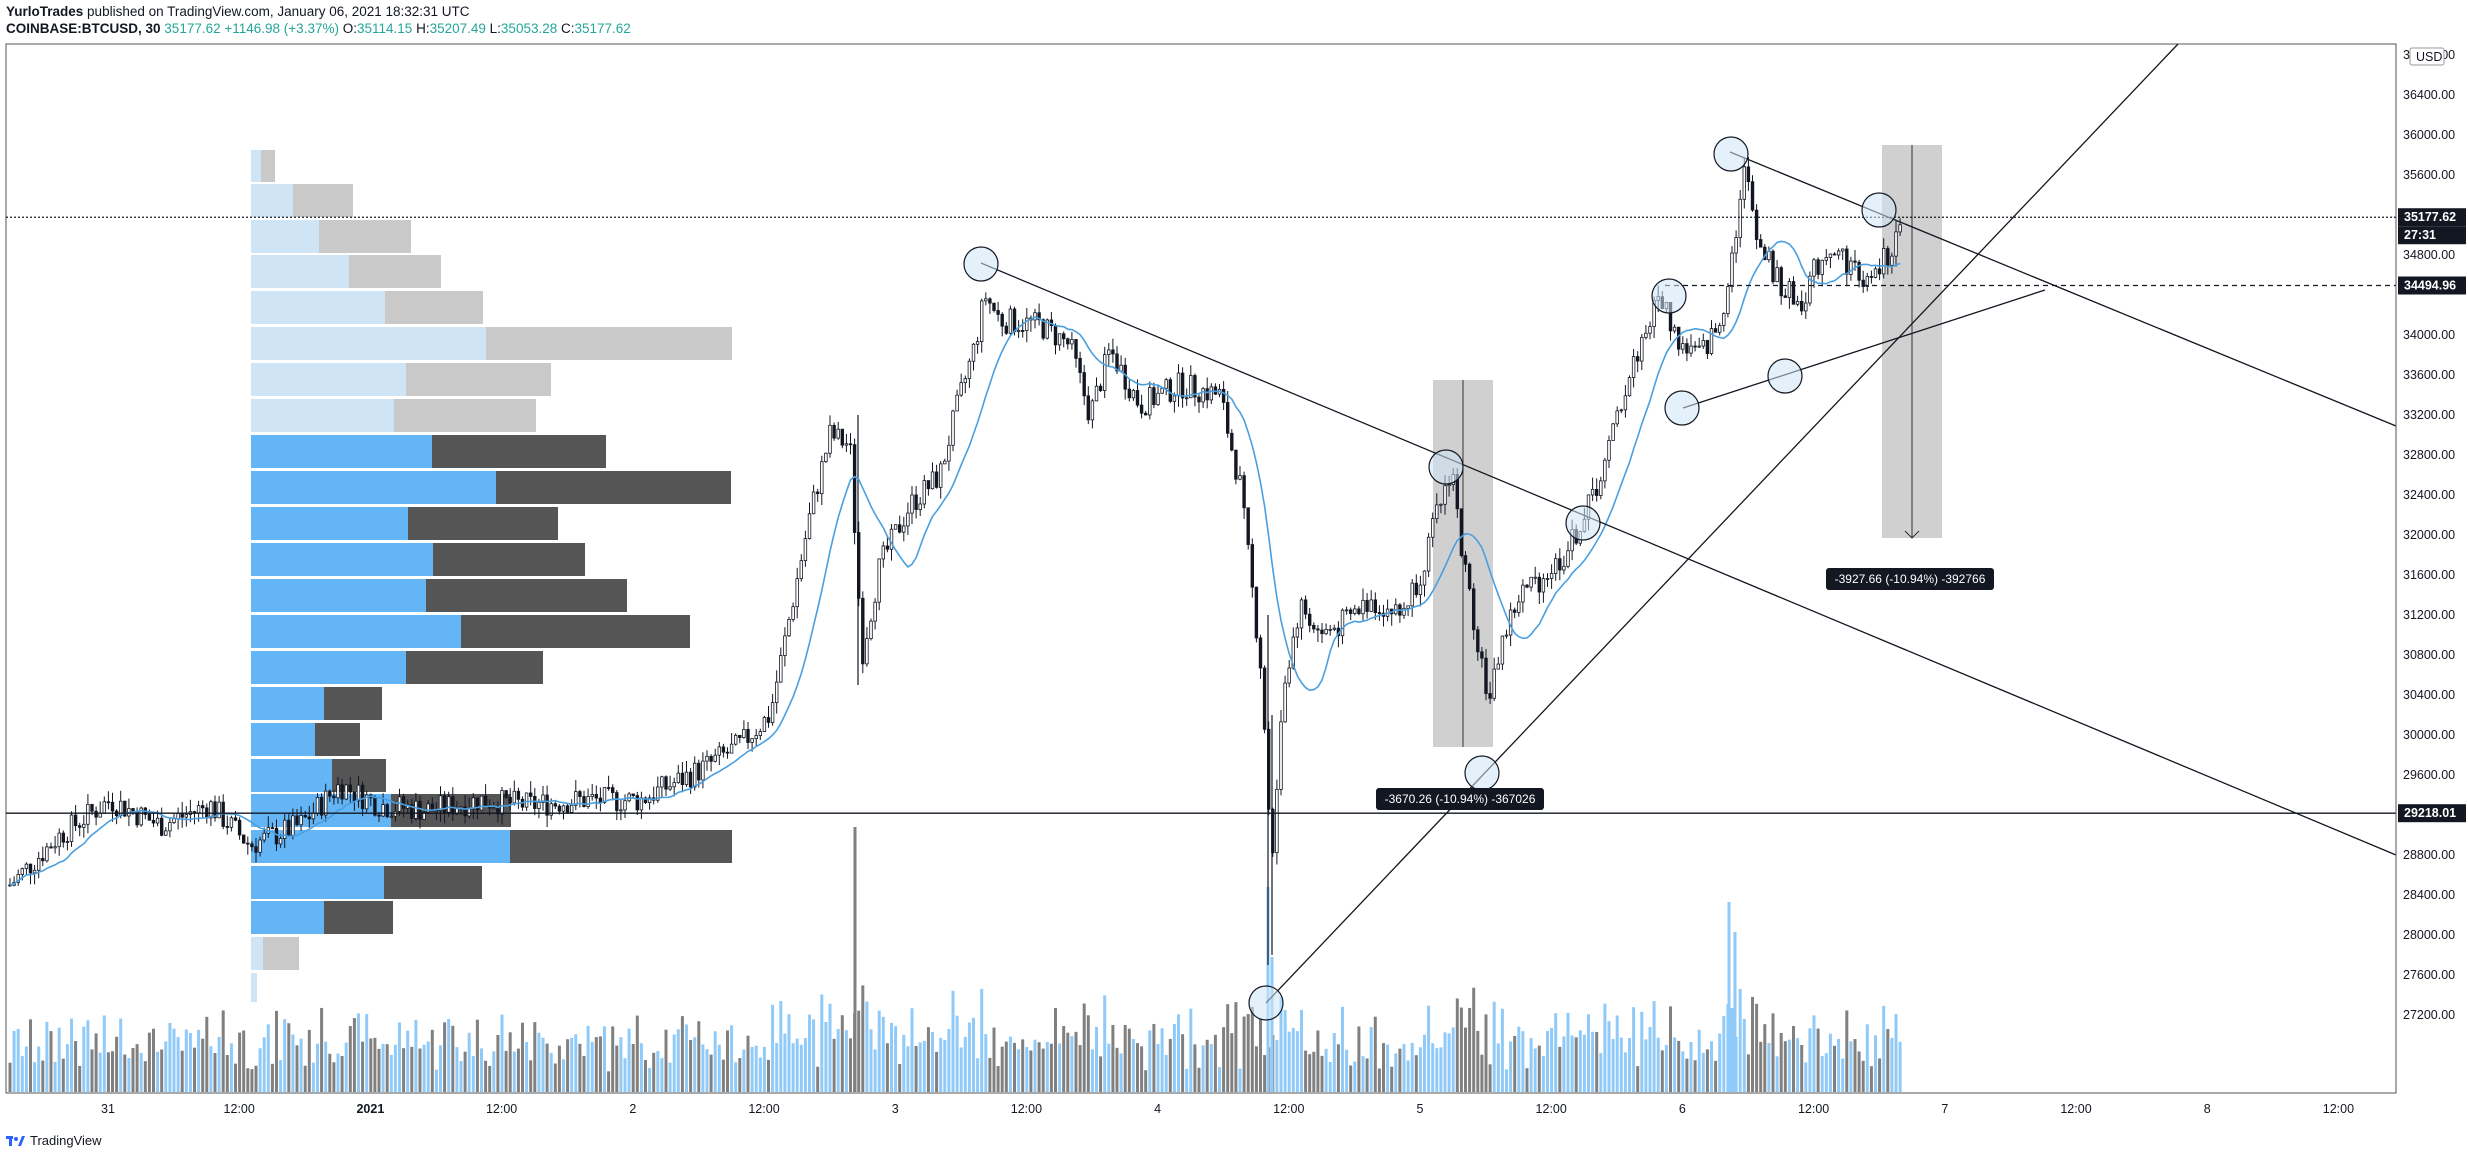 The height and width of the screenshot is (1159, 2468). I want to click on time-tick-label: 2, so click(632, 1109).